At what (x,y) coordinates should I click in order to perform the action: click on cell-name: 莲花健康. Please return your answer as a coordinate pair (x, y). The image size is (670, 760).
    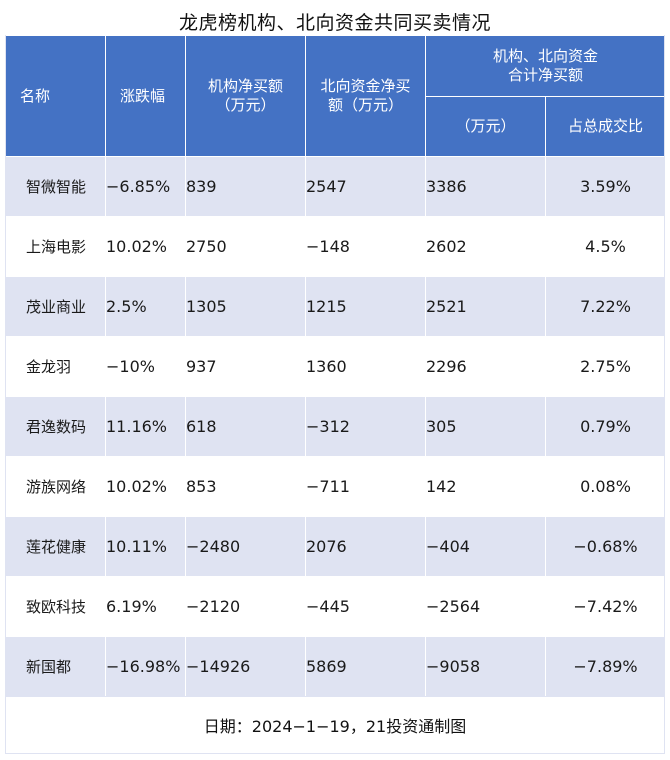
    Looking at the image, I should click on (55, 546).